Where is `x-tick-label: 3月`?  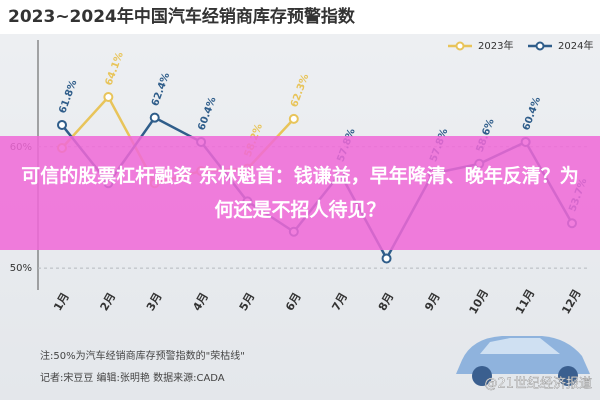 x-tick-label: 3月 is located at coordinates (154, 301).